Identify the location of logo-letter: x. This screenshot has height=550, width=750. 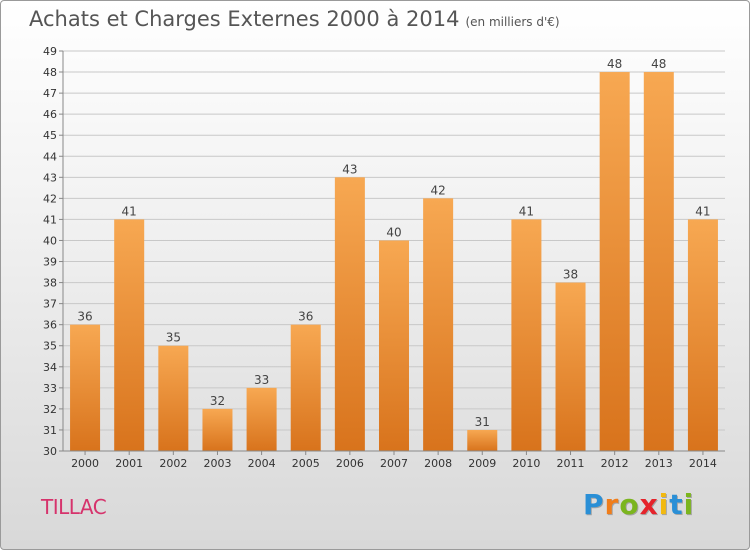
(649, 504).